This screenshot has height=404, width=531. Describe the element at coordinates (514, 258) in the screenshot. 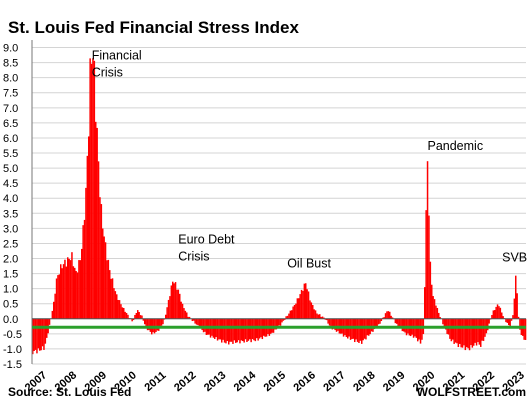

I see `annotation: SVB` at that location.